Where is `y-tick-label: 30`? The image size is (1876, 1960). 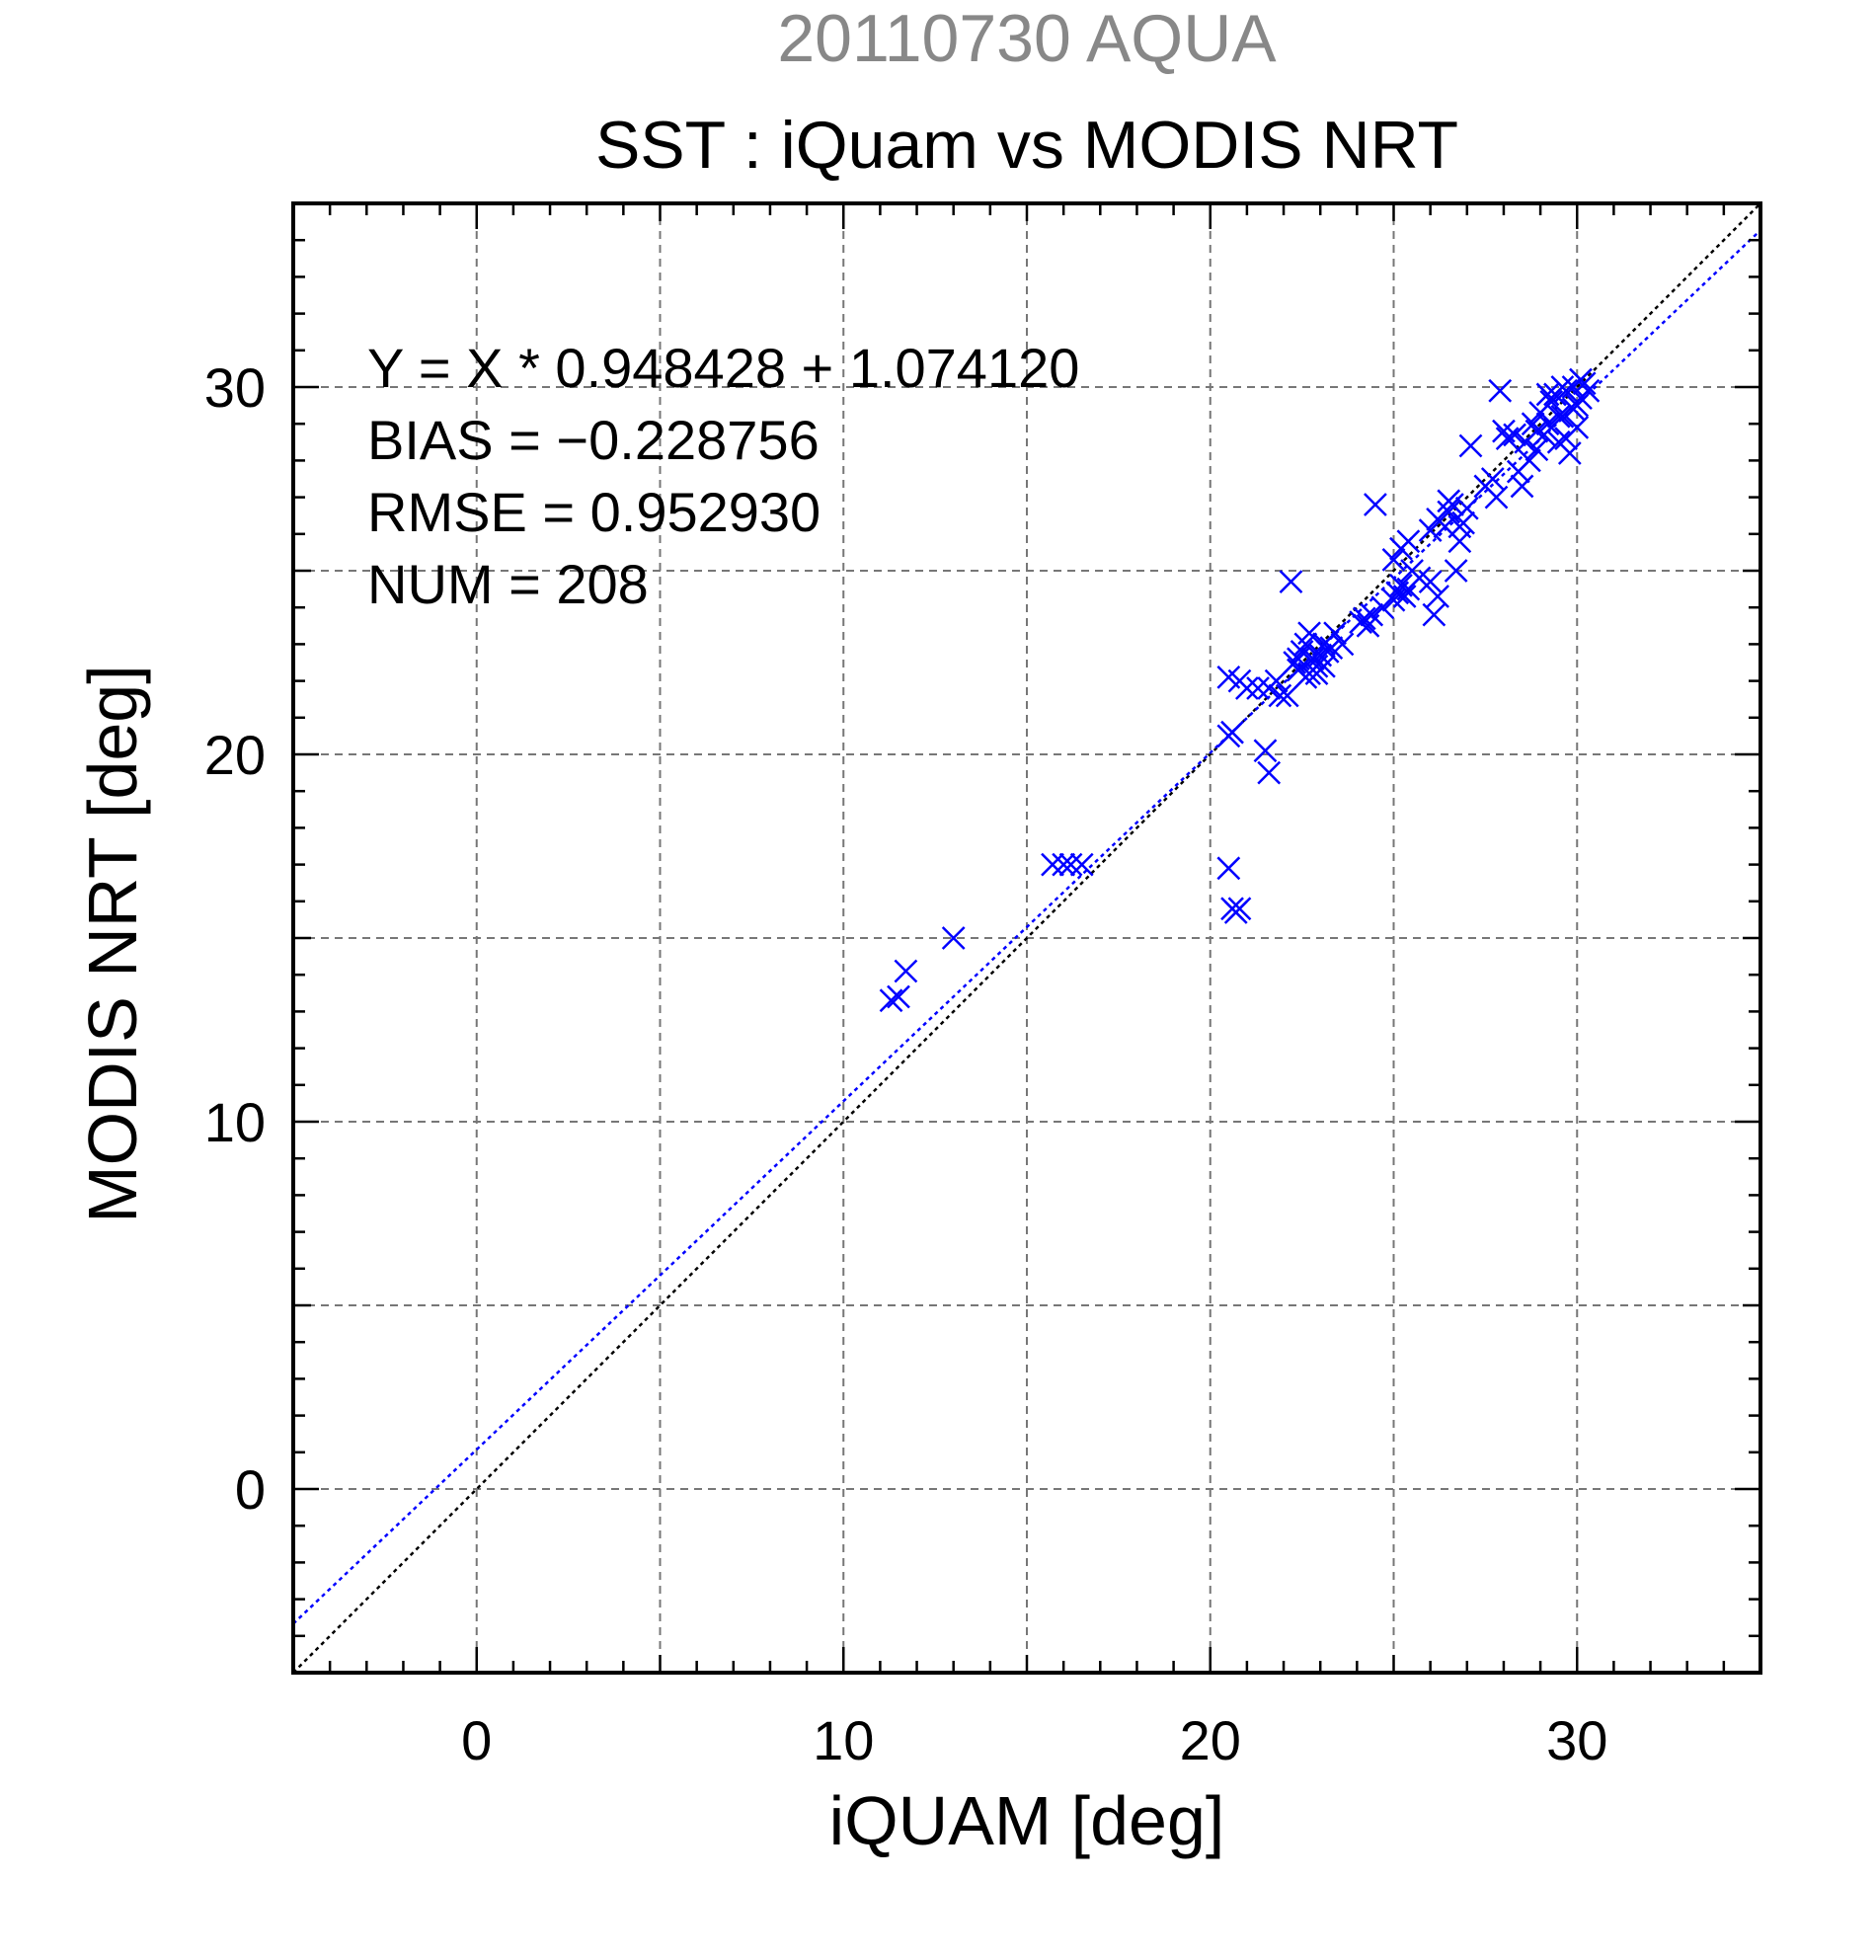 y-tick-label: 30 is located at coordinates (235, 387).